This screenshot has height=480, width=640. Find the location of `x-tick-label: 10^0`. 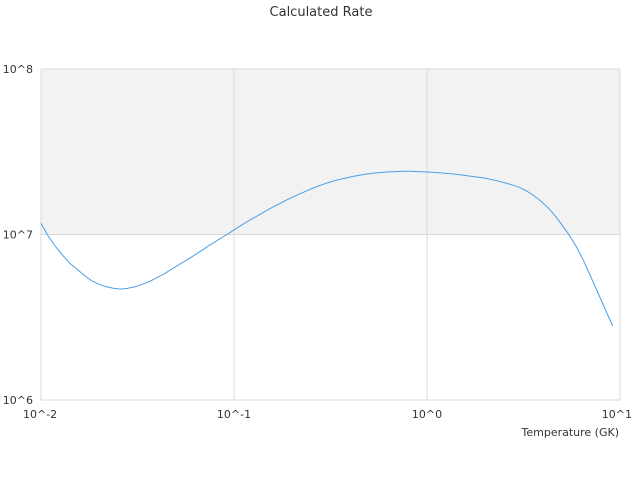

x-tick-label: 10^0 is located at coordinates (427, 414).